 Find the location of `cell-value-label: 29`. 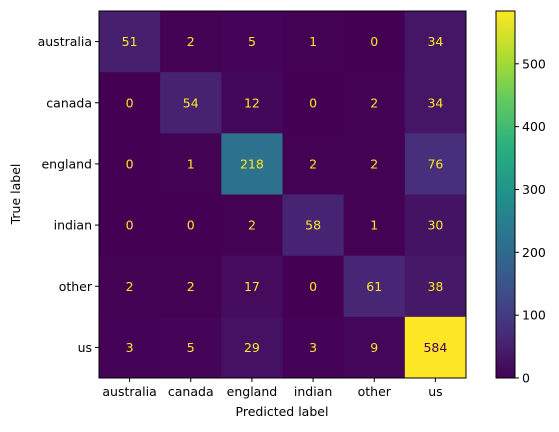

cell-value-label: 29 is located at coordinates (252, 347).